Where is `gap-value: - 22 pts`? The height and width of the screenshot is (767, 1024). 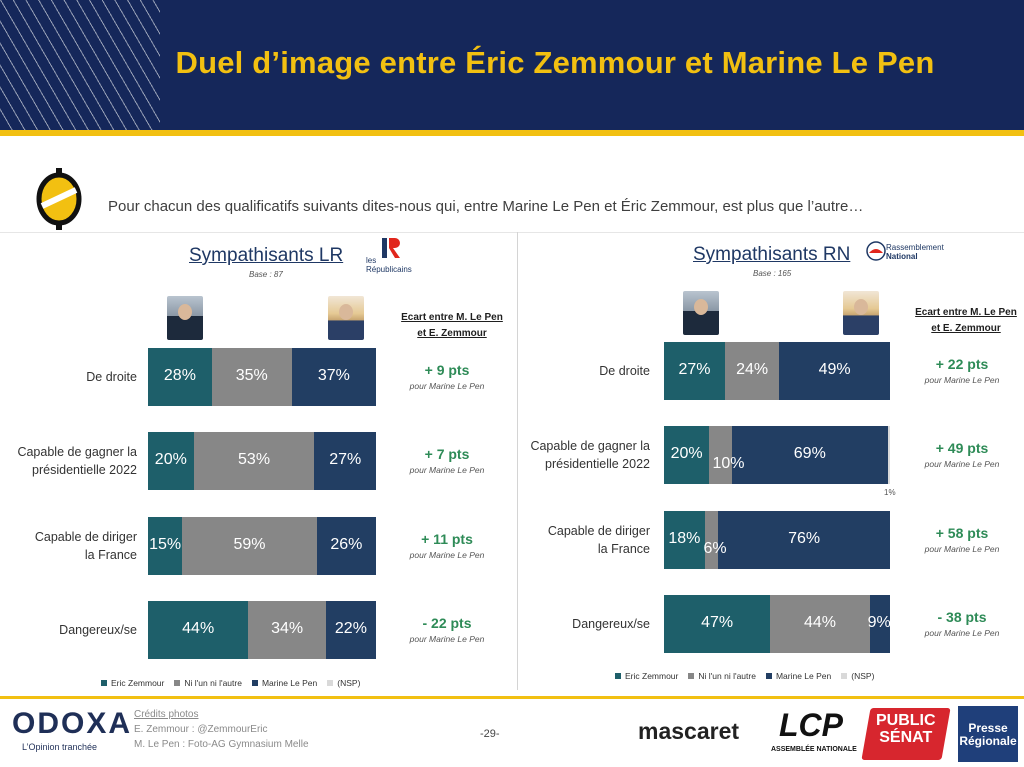 gap-value: - 22 pts is located at coordinates (447, 623).